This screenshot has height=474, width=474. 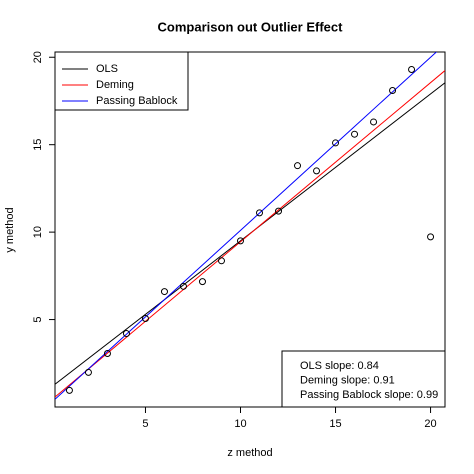 I want to click on y-tick-label: 15, so click(x=38, y=145).